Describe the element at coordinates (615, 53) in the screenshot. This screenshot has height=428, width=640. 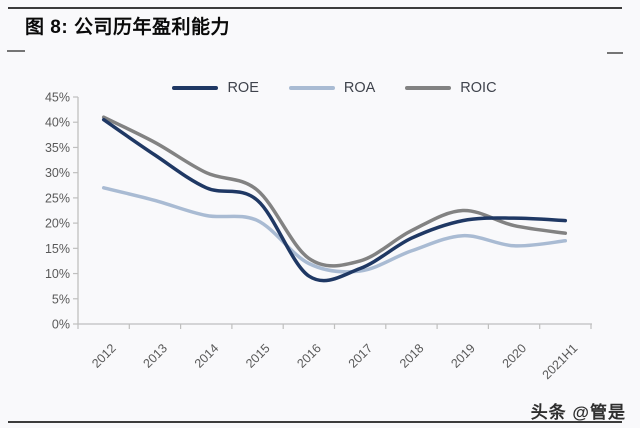
I see `right-border-dash` at that location.